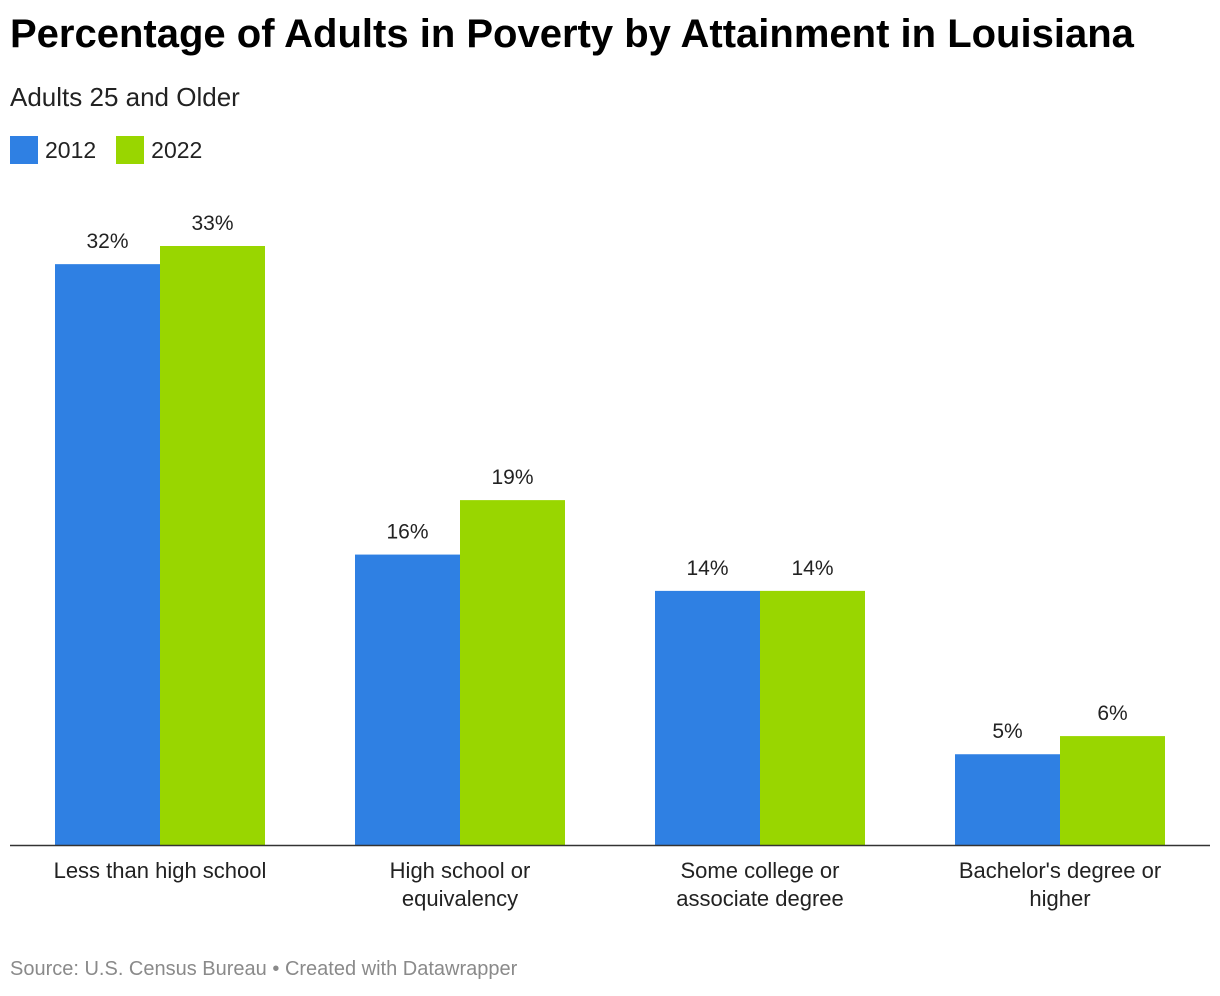 The width and height of the screenshot is (1220, 996). What do you see at coordinates (160, 870) in the screenshot?
I see `category-label-1: Less than high school` at bounding box center [160, 870].